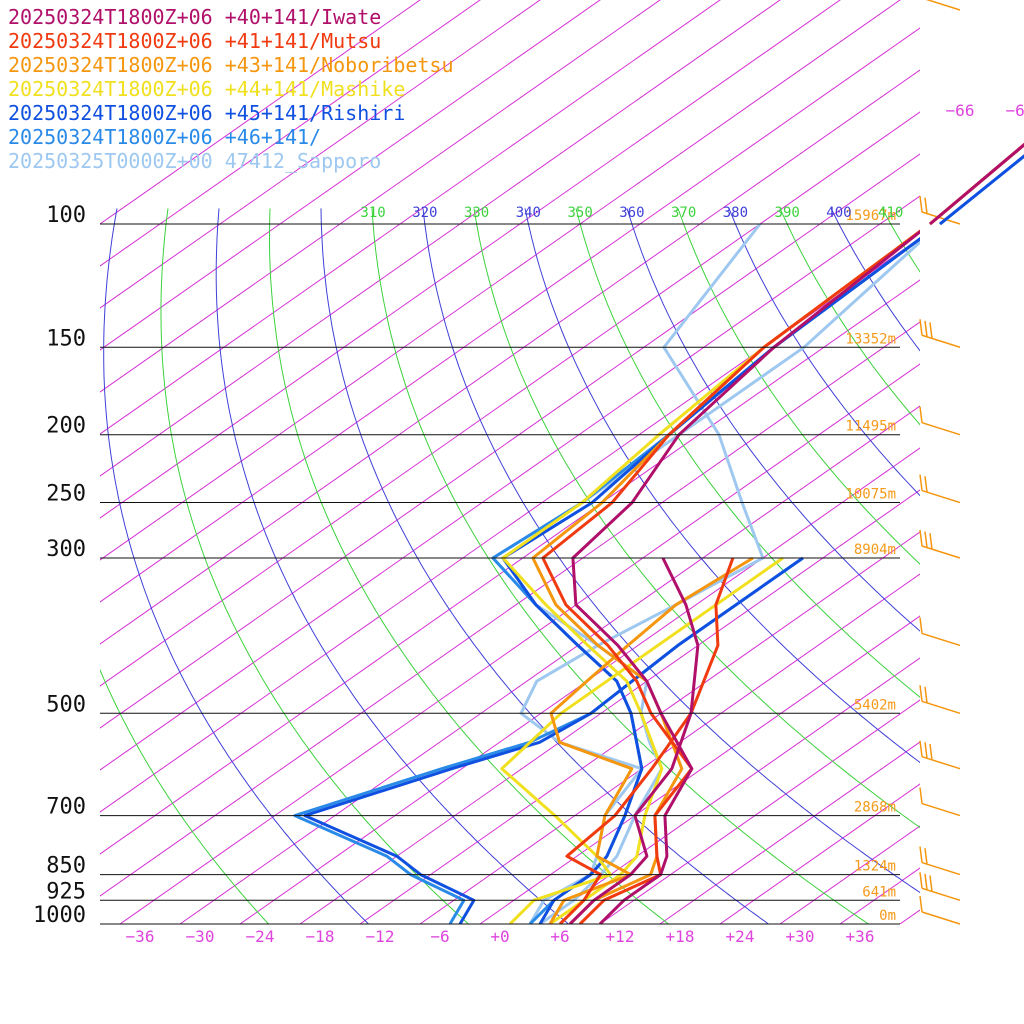 The width and height of the screenshot is (1024, 1024). What do you see at coordinates (140, 936) in the screenshot?
I see `x-tick-label: −36` at bounding box center [140, 936].